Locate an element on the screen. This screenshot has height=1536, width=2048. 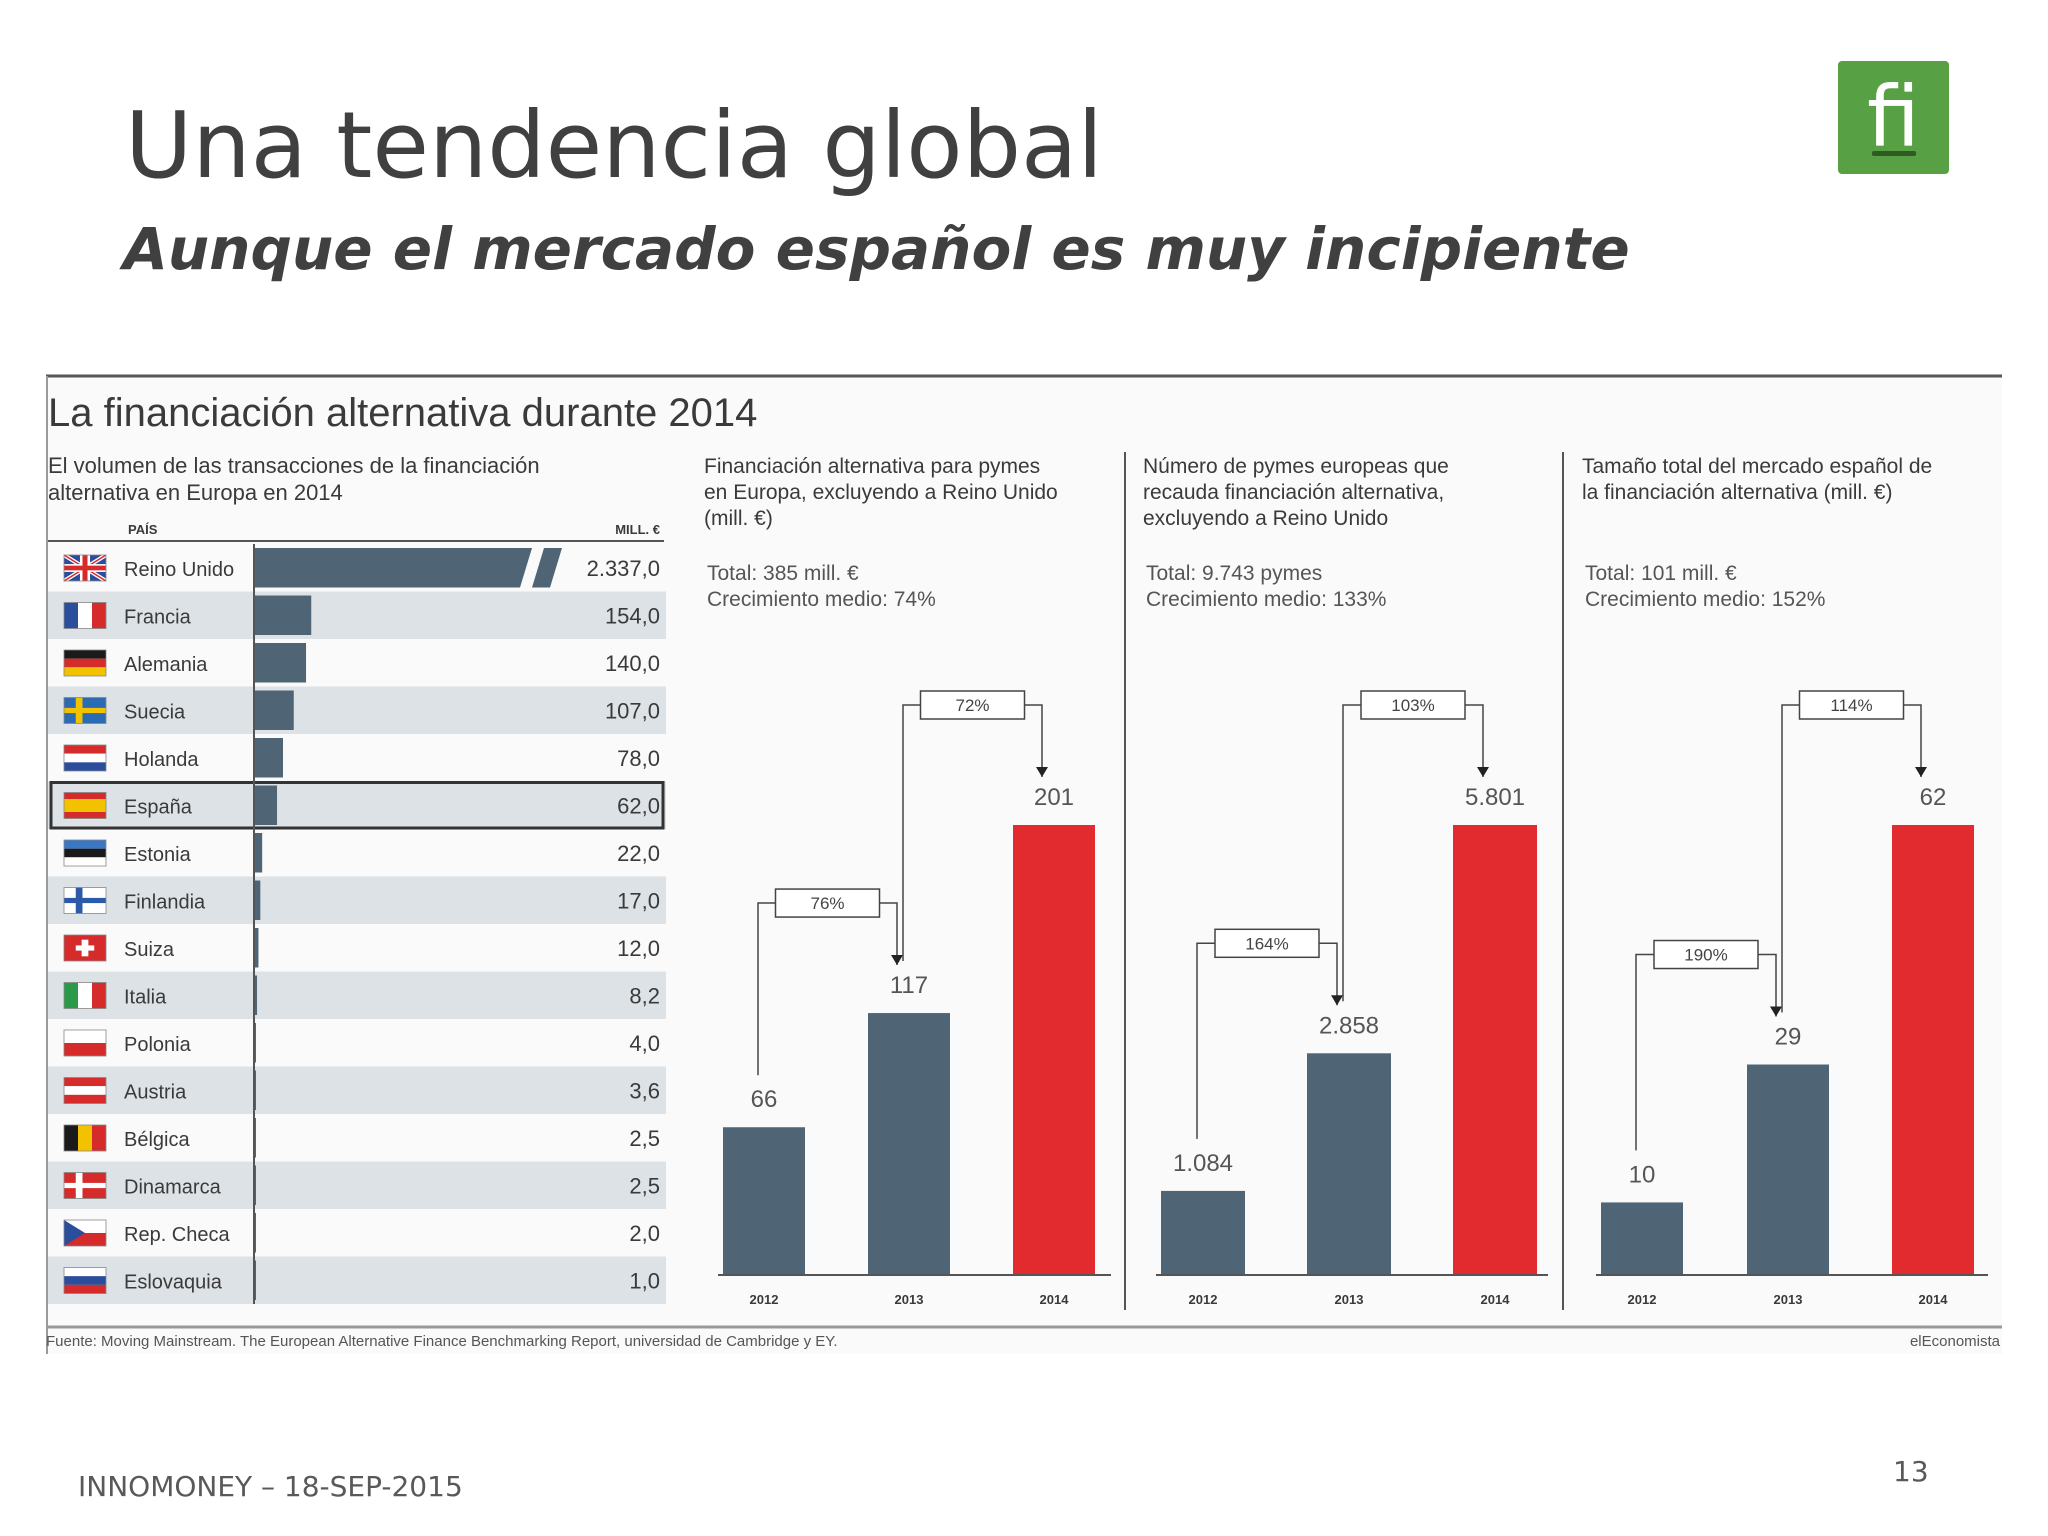
growth-label: 190% is located at coordinates (1705, 955).